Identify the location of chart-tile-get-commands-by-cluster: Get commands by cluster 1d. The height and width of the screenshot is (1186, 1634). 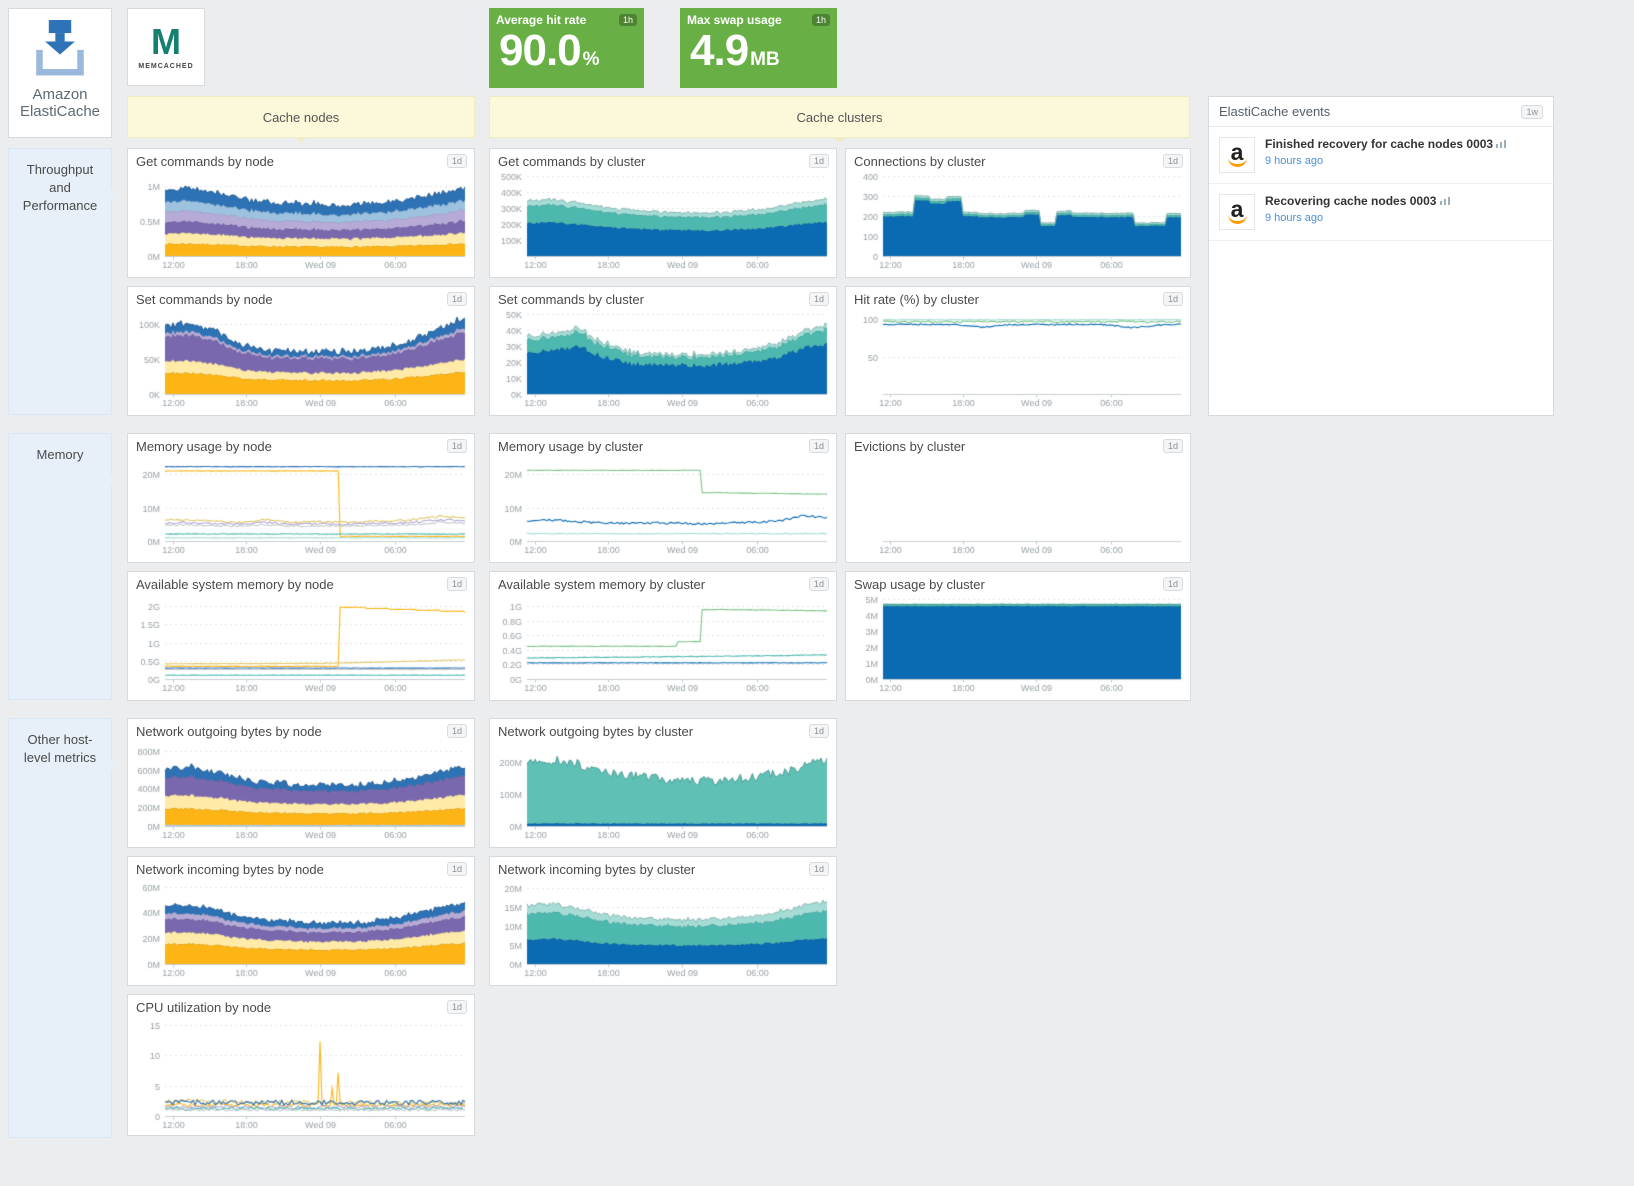
(663, 213).